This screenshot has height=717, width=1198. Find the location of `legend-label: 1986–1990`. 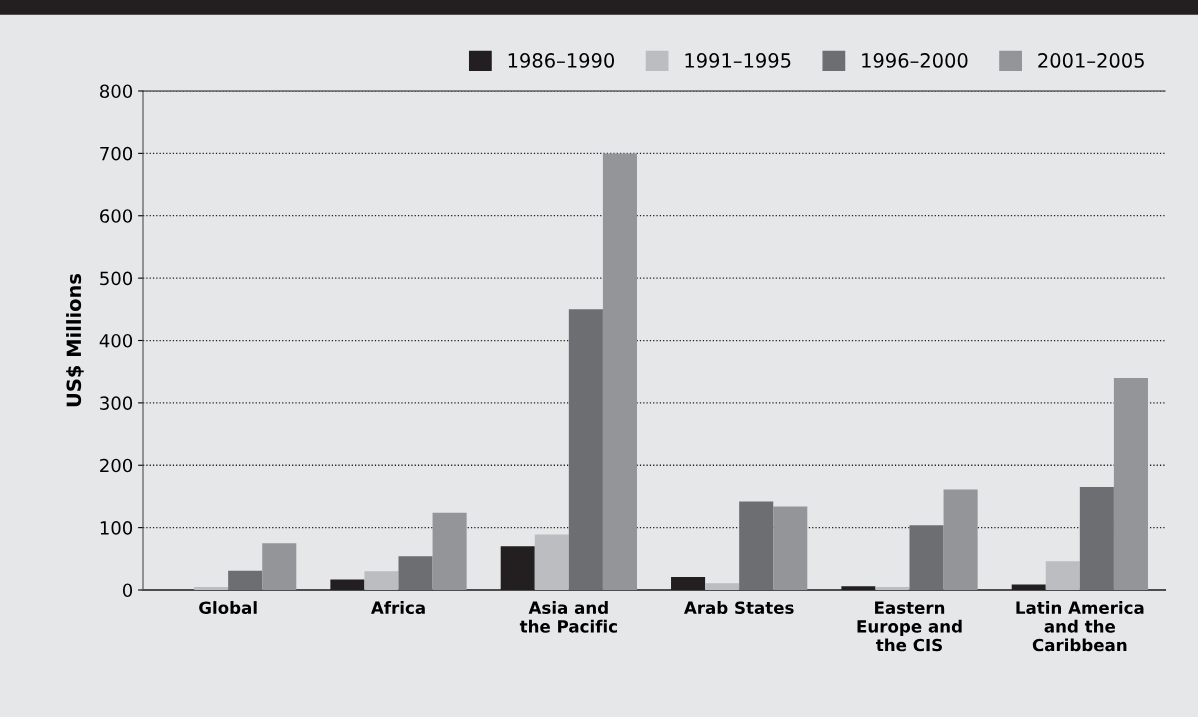

legend-label: 1986–1990 is located at coordinates (561, 60).